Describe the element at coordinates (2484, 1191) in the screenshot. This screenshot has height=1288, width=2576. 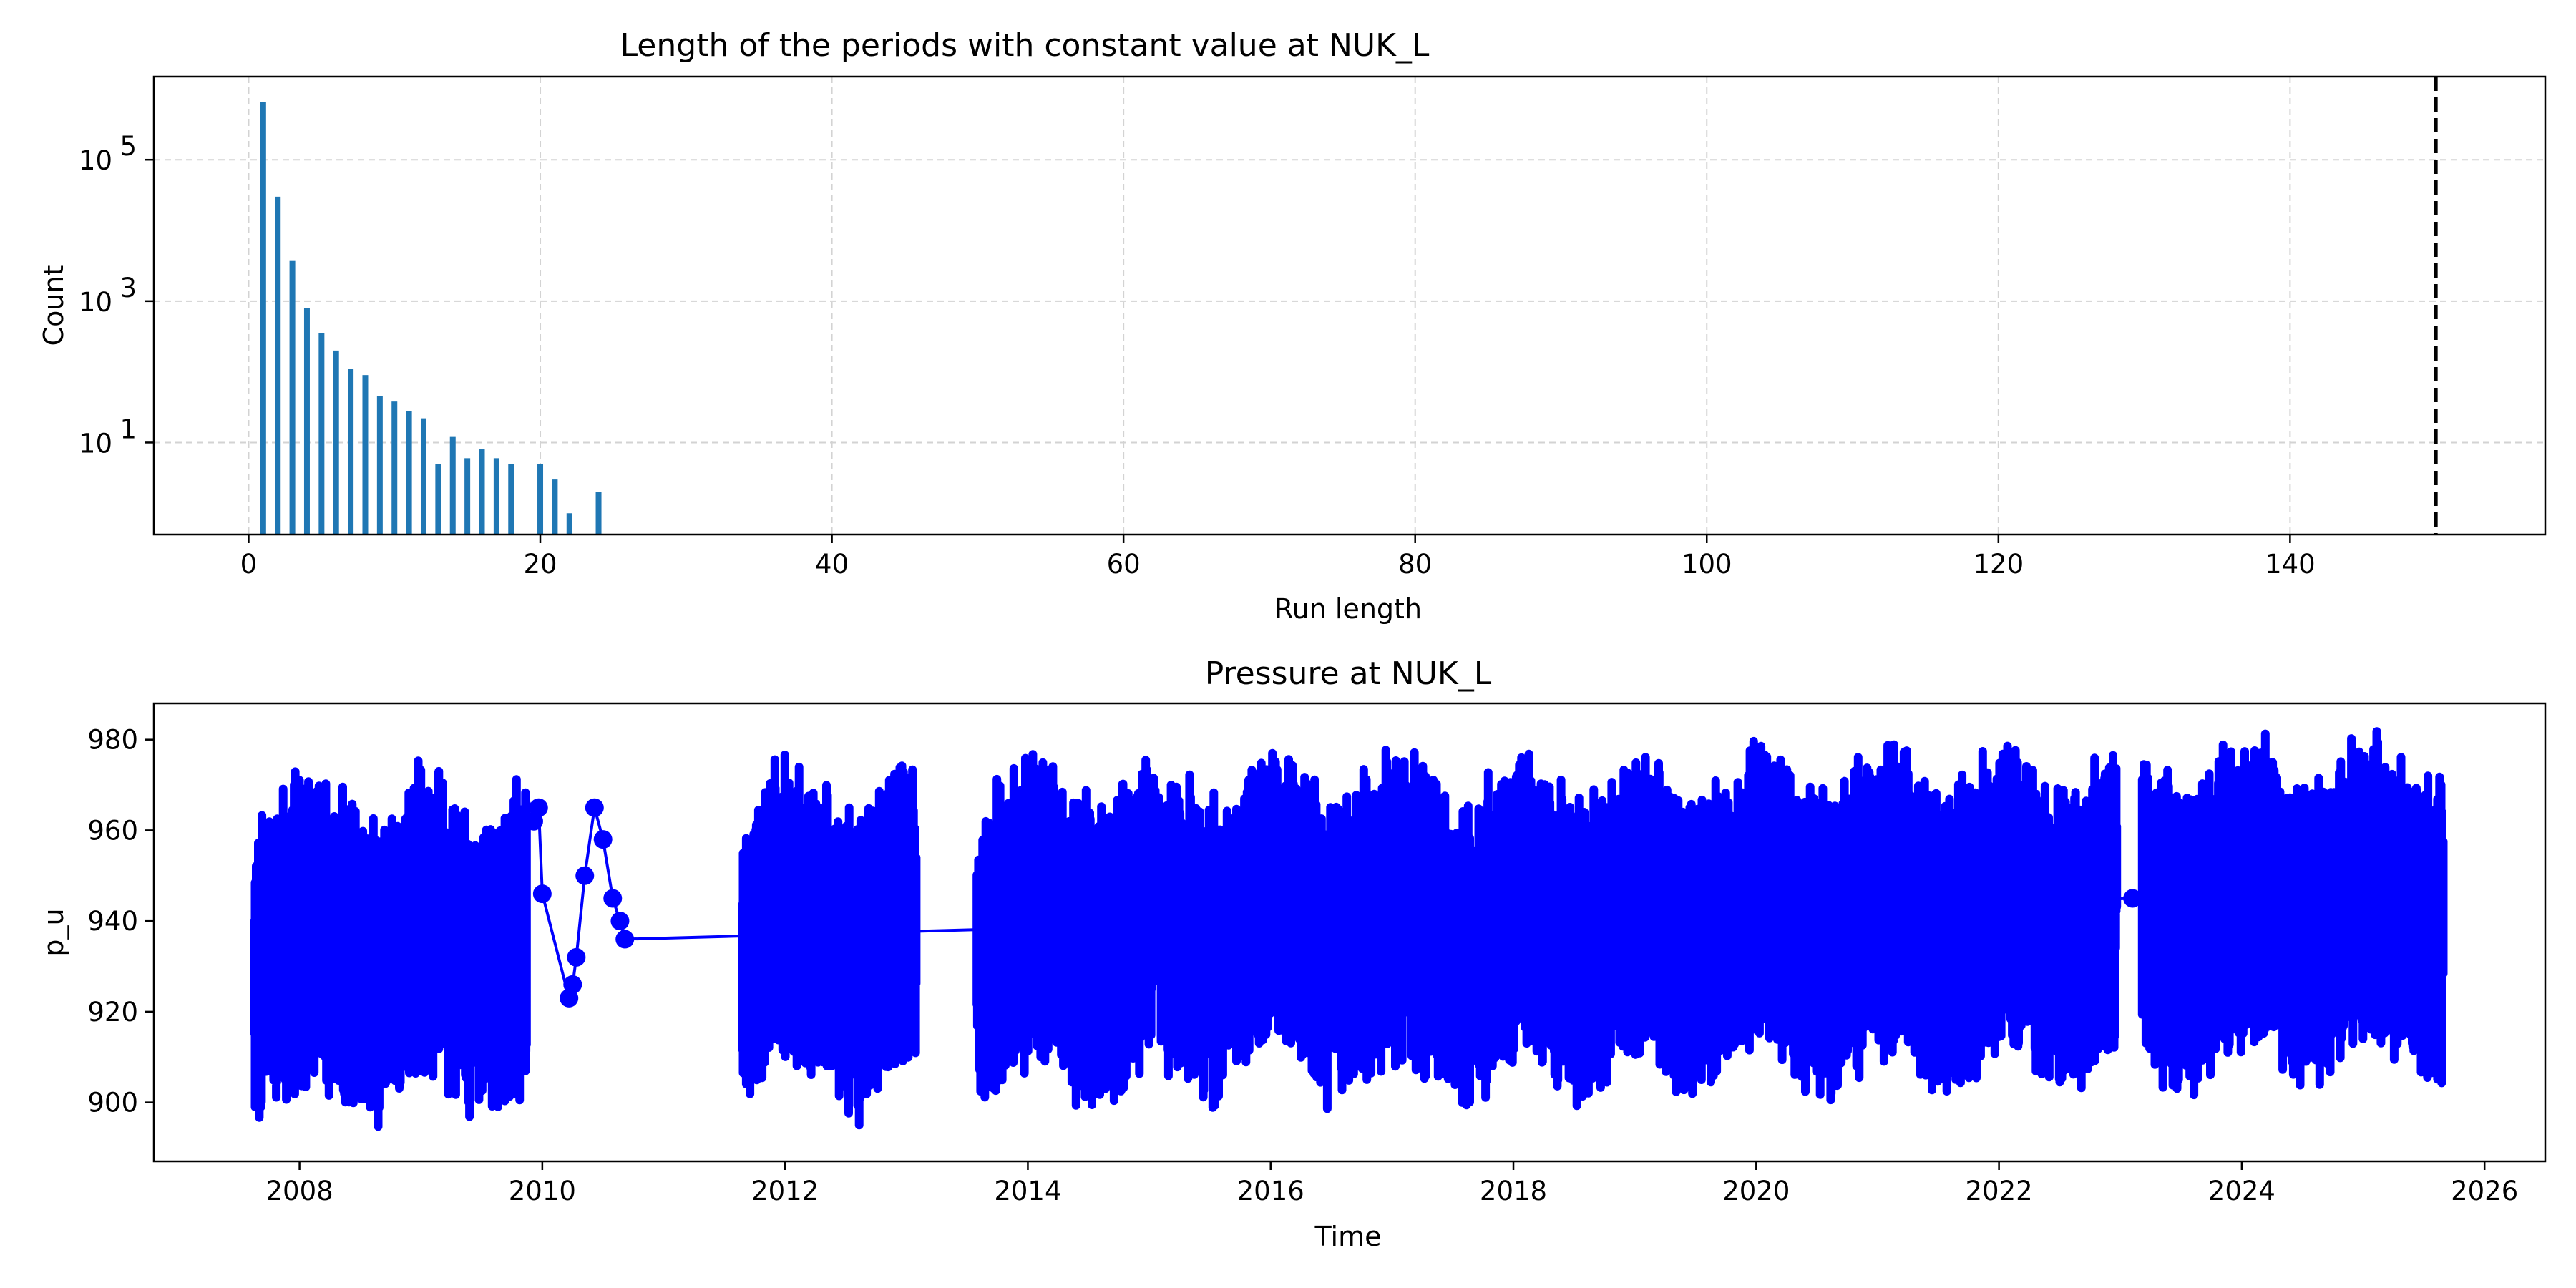
I see `pressure-x-tick-label: 2026` at that location.